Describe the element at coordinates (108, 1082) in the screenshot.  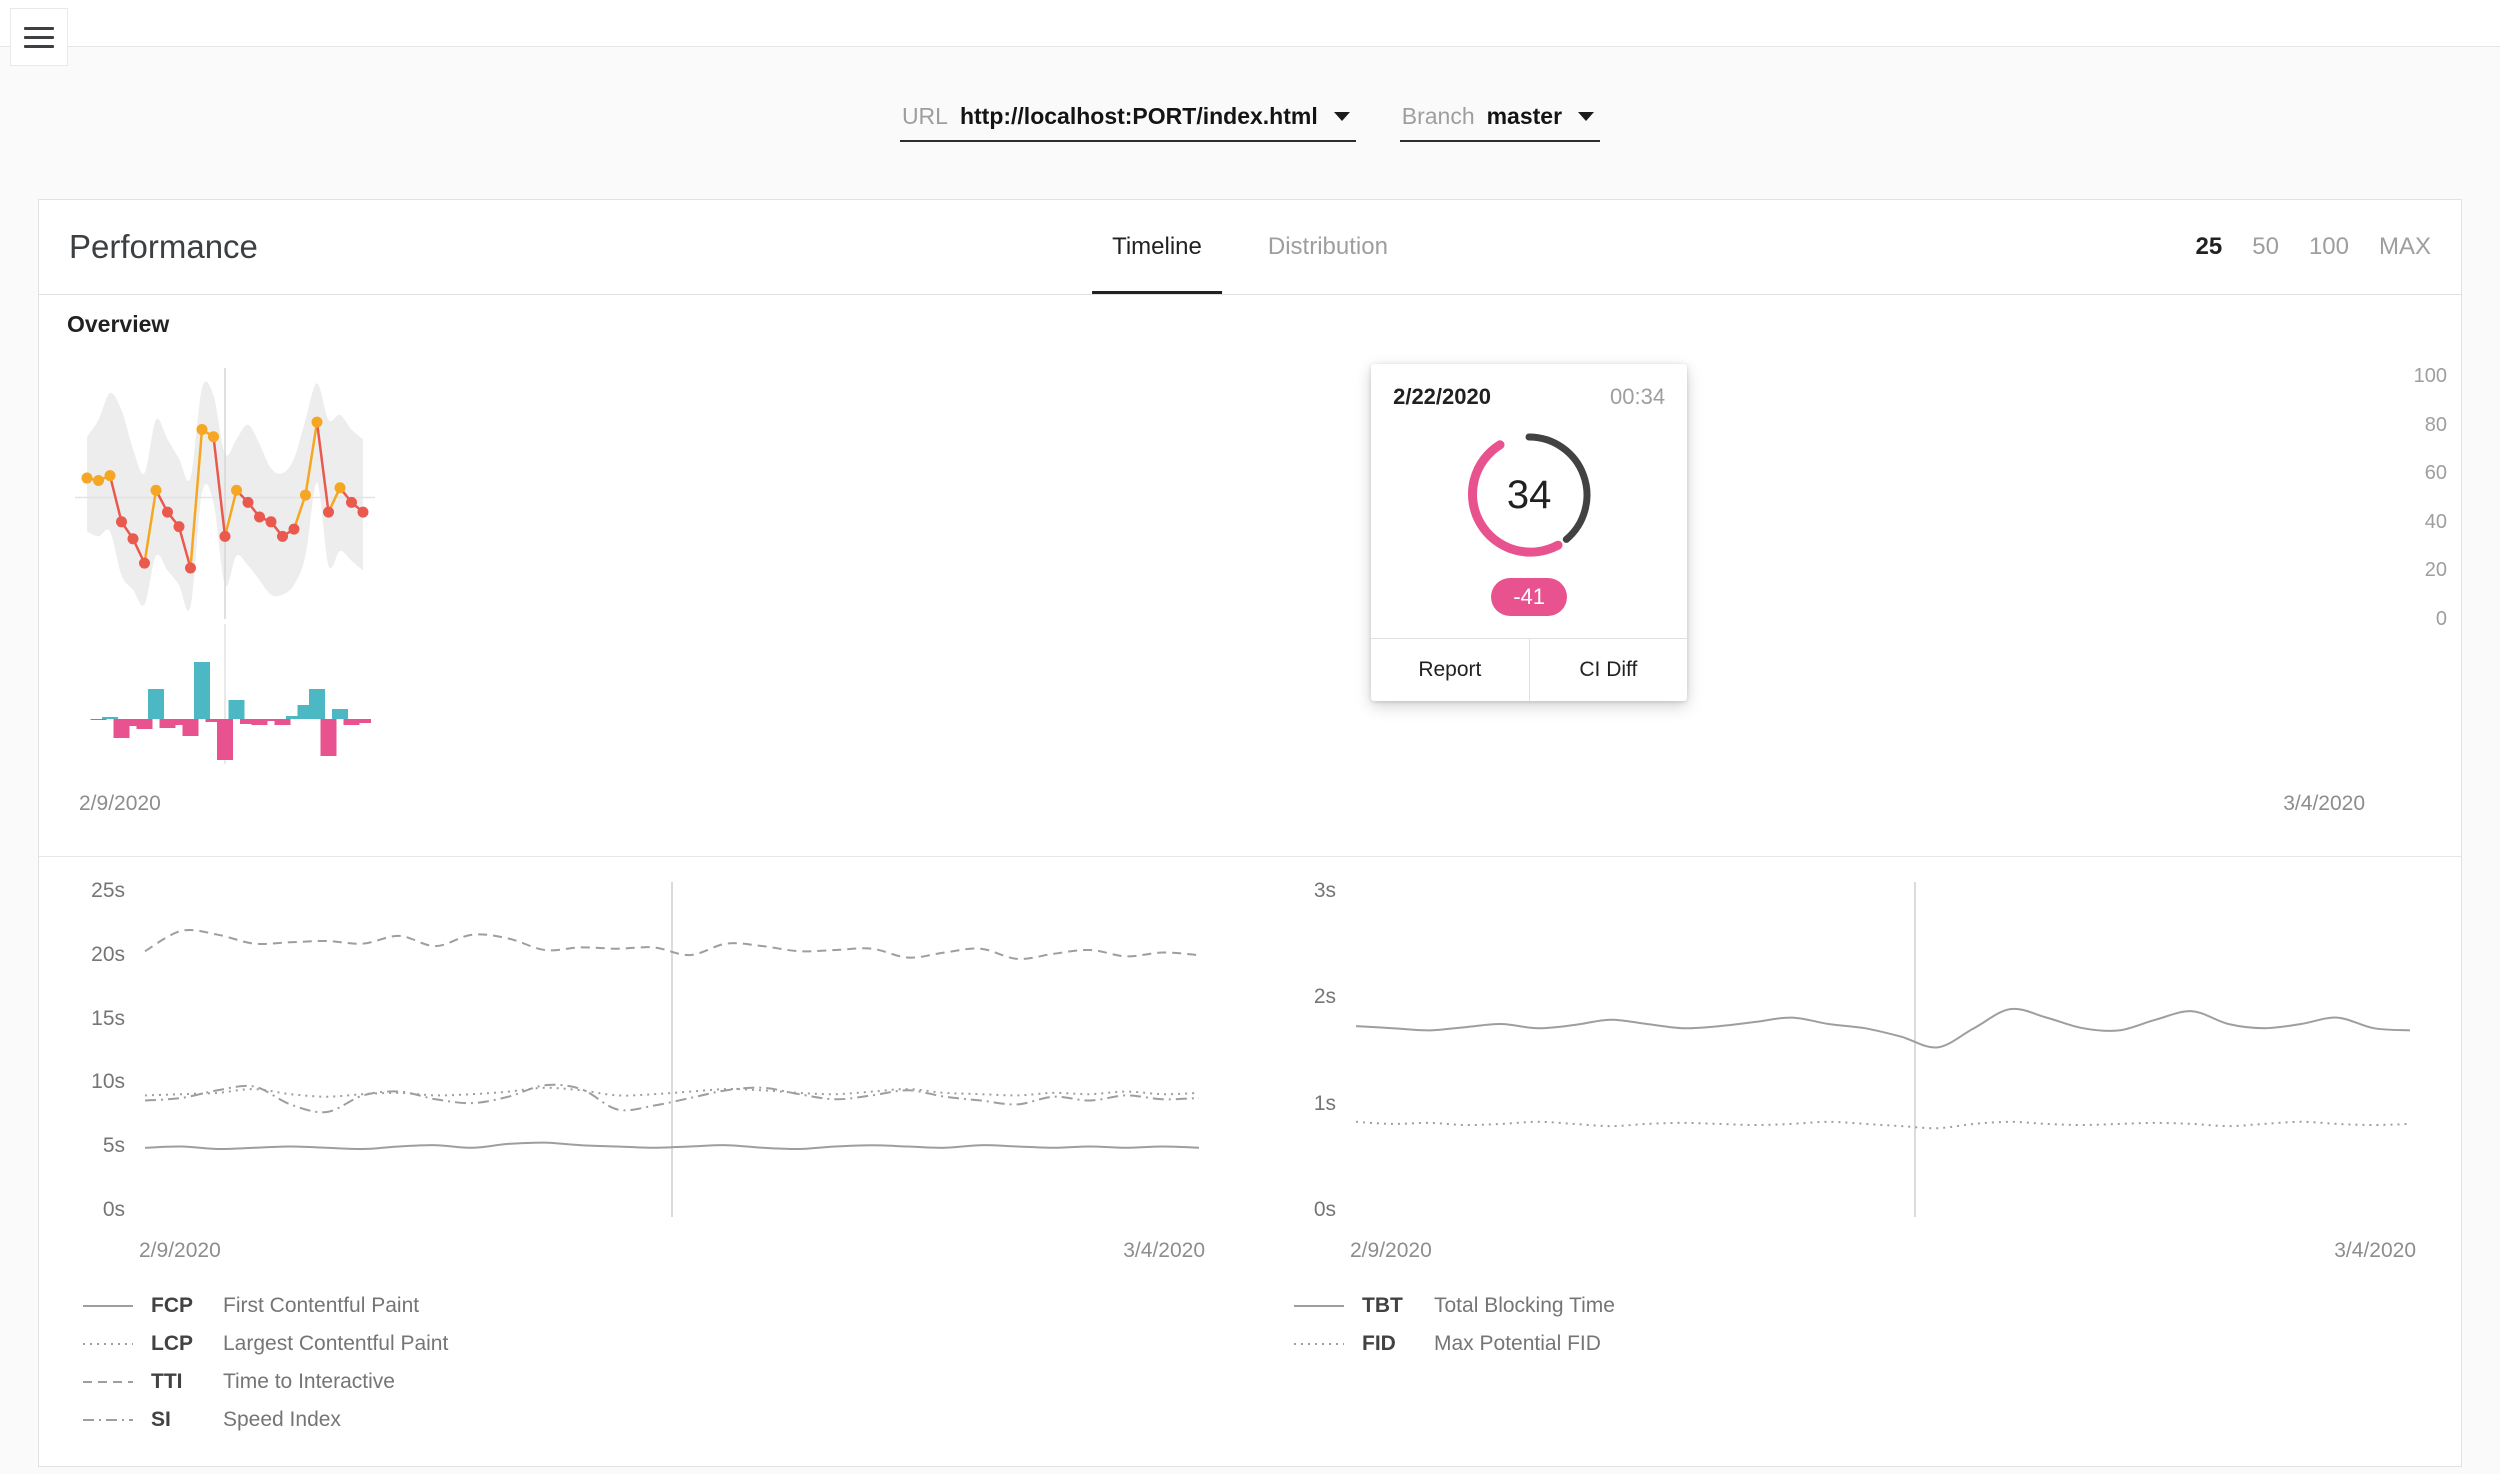
I see `y-tick-10s: 10s` at that location.